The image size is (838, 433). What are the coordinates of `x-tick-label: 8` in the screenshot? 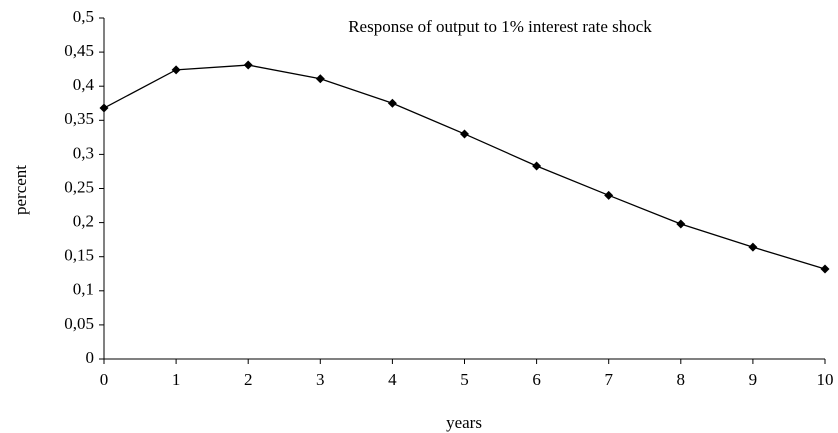 It's located at (681, 379).